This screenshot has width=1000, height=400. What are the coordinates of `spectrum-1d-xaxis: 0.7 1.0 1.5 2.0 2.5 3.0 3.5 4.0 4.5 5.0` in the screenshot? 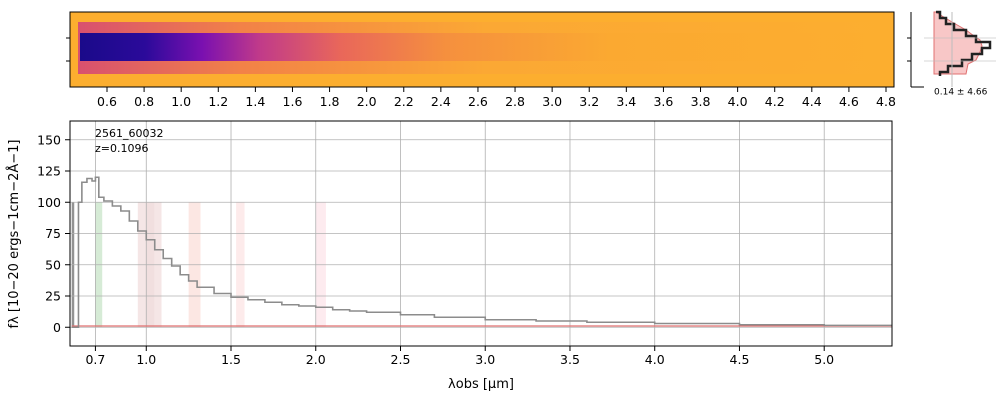 It's located at (459, 356).